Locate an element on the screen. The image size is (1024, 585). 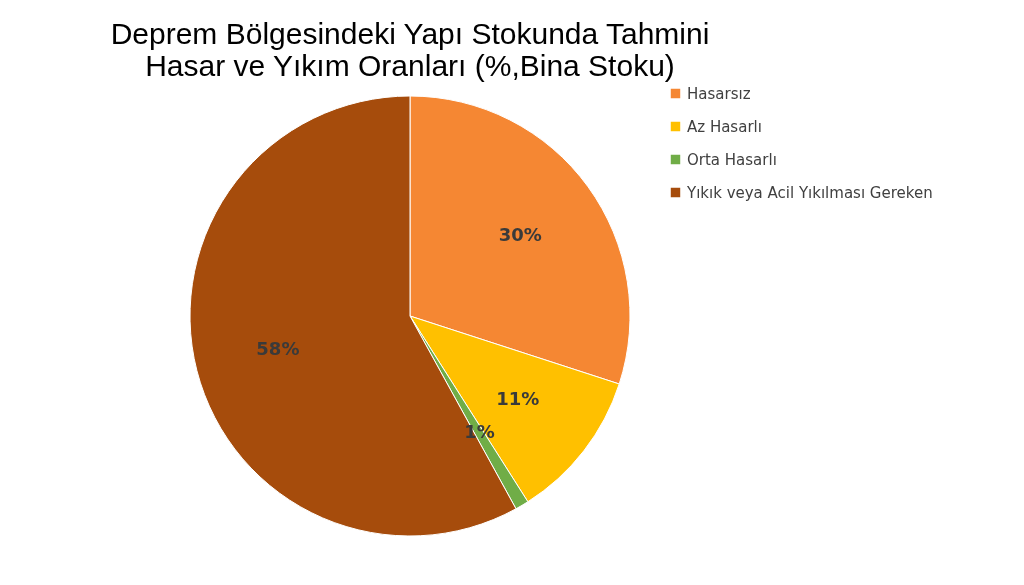
data-label: 1% is located at coordinates (479, 432).